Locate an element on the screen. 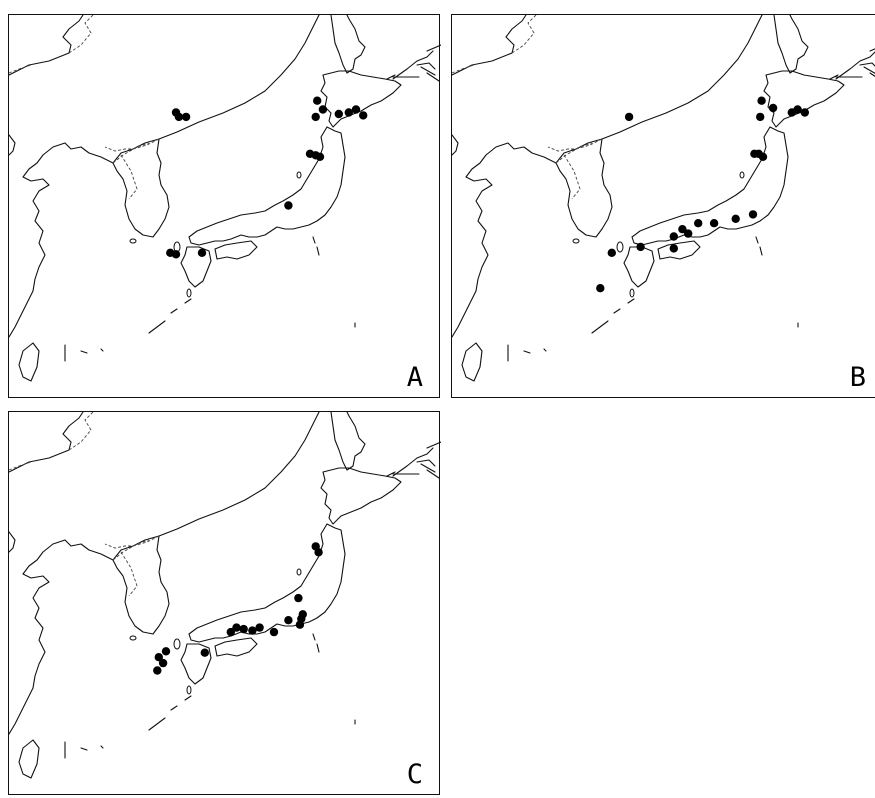  panel-label: B is located at coordinates (857, 377).